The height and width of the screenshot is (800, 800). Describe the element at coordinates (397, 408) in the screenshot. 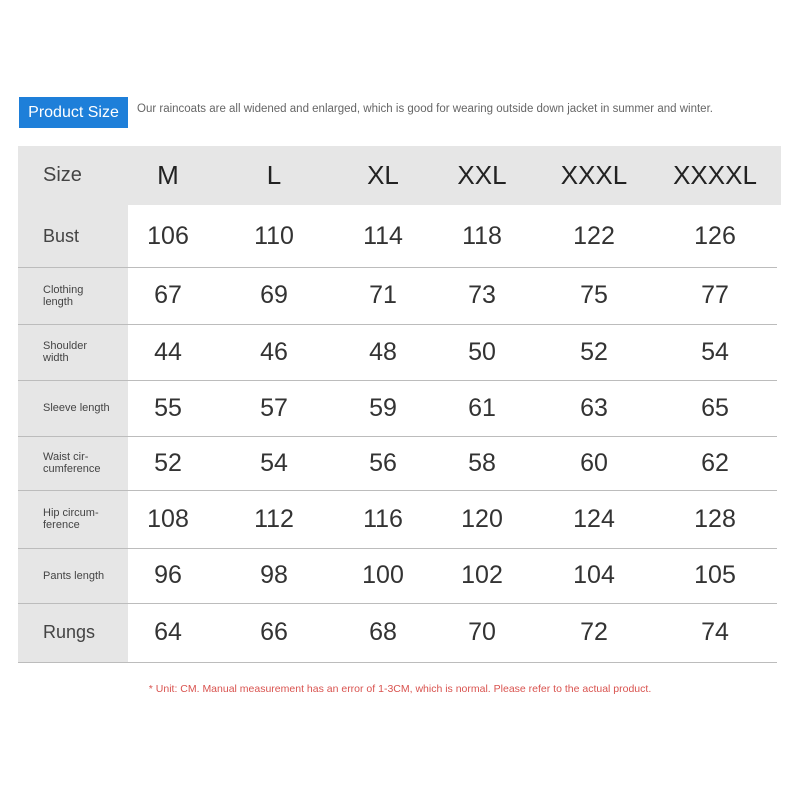

I see `table-row: Sleeve length 55 57 59 61 63 65` at that location.